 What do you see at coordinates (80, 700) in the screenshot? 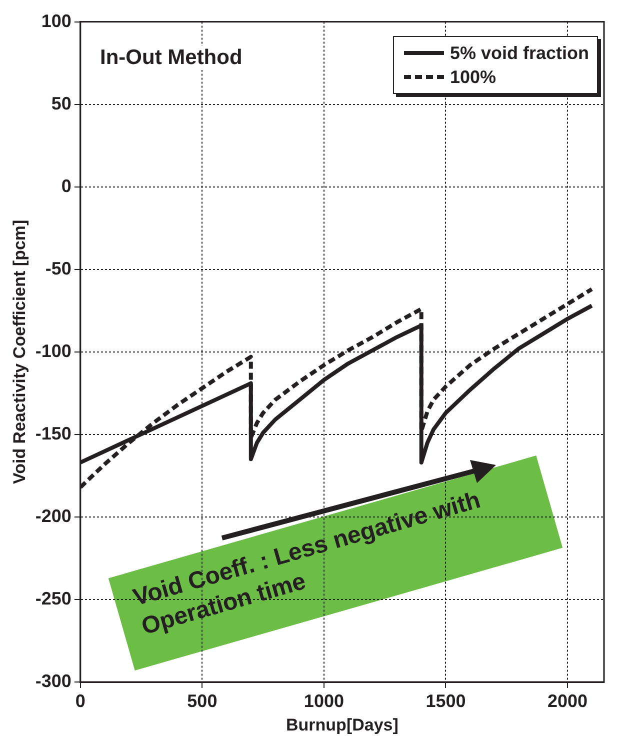
I see `x-tick-label: 0` at bounding box center [80, 700].